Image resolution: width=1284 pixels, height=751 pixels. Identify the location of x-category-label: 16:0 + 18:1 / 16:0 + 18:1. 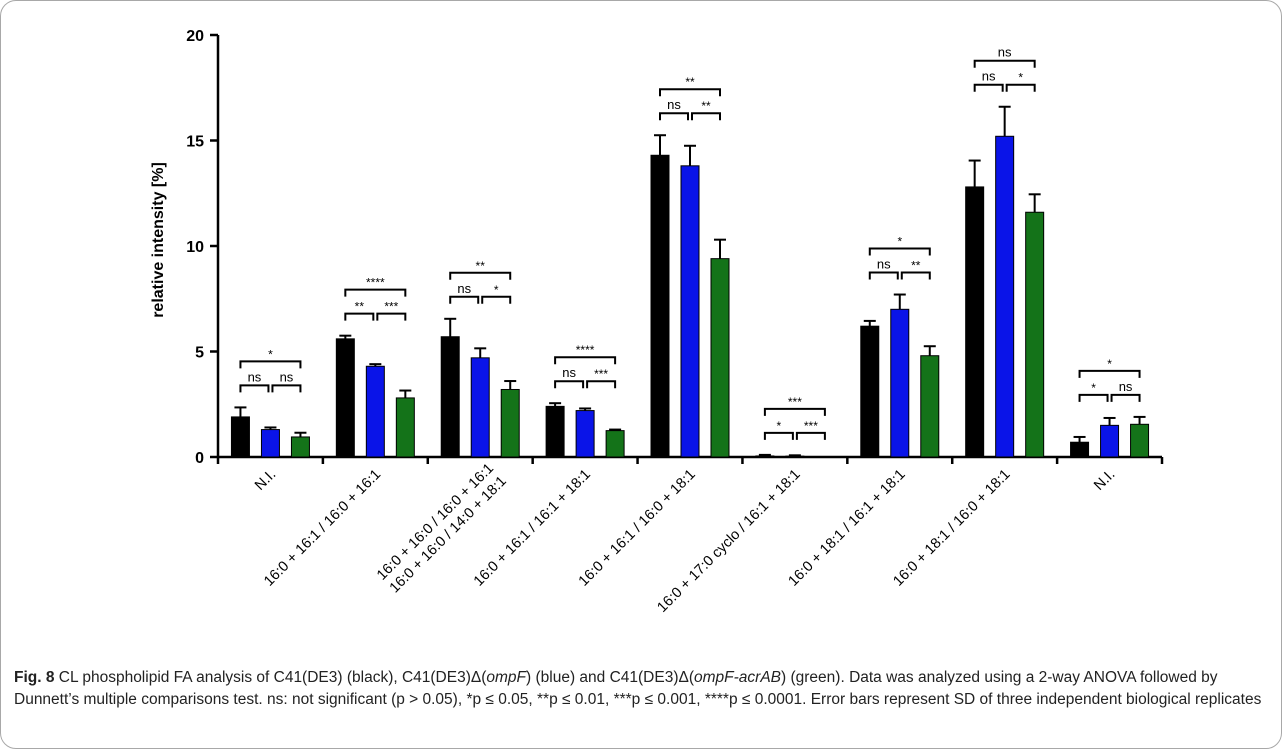
(951, 528).